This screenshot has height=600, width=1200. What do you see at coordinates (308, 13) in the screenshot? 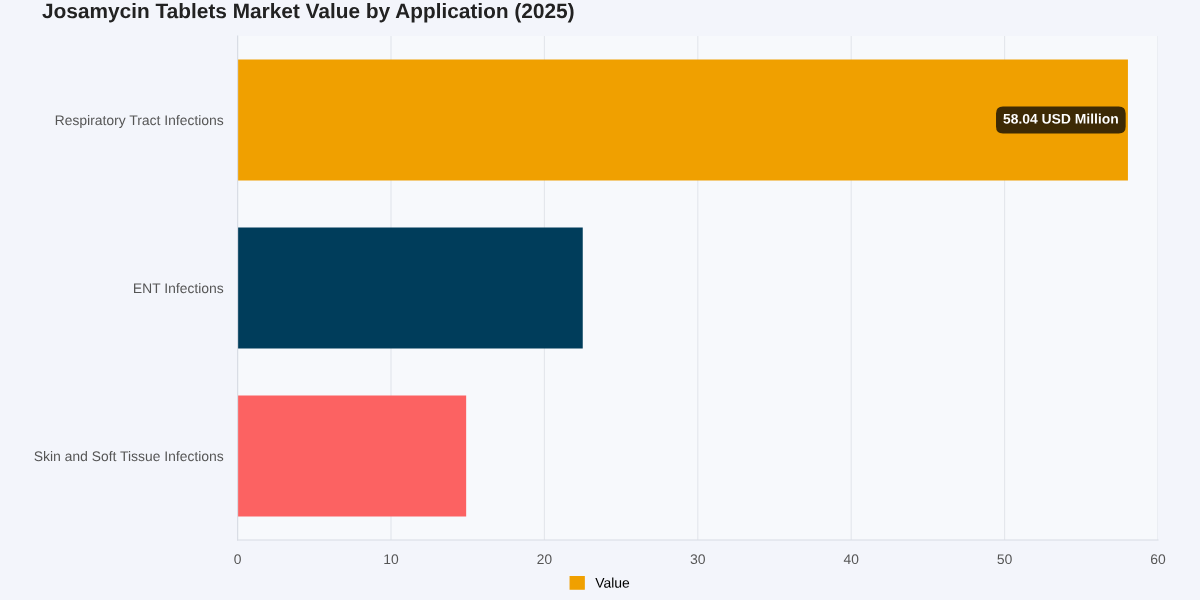
I see `chart-title: Josamycin Tablets Market Value by Application (2025)` at bounding box center [308, 13].